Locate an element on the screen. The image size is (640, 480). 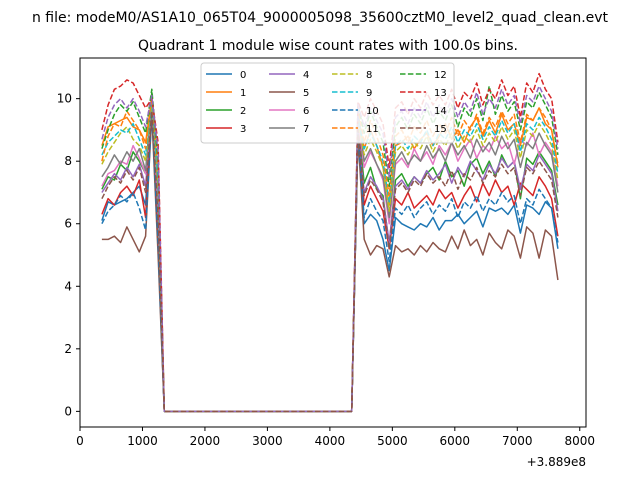
y-tick-label: 8 is located at coordinates (68, 161).